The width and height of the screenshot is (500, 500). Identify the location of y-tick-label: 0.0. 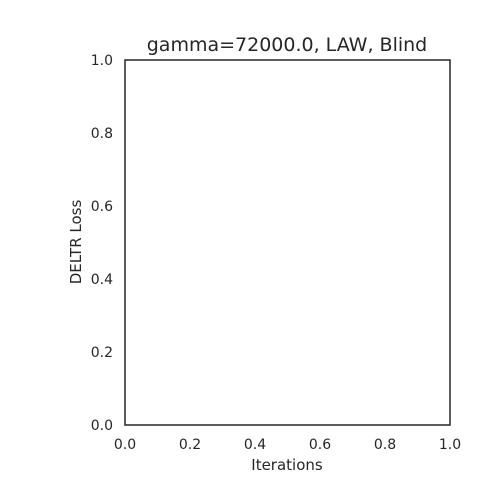
(102, 426).